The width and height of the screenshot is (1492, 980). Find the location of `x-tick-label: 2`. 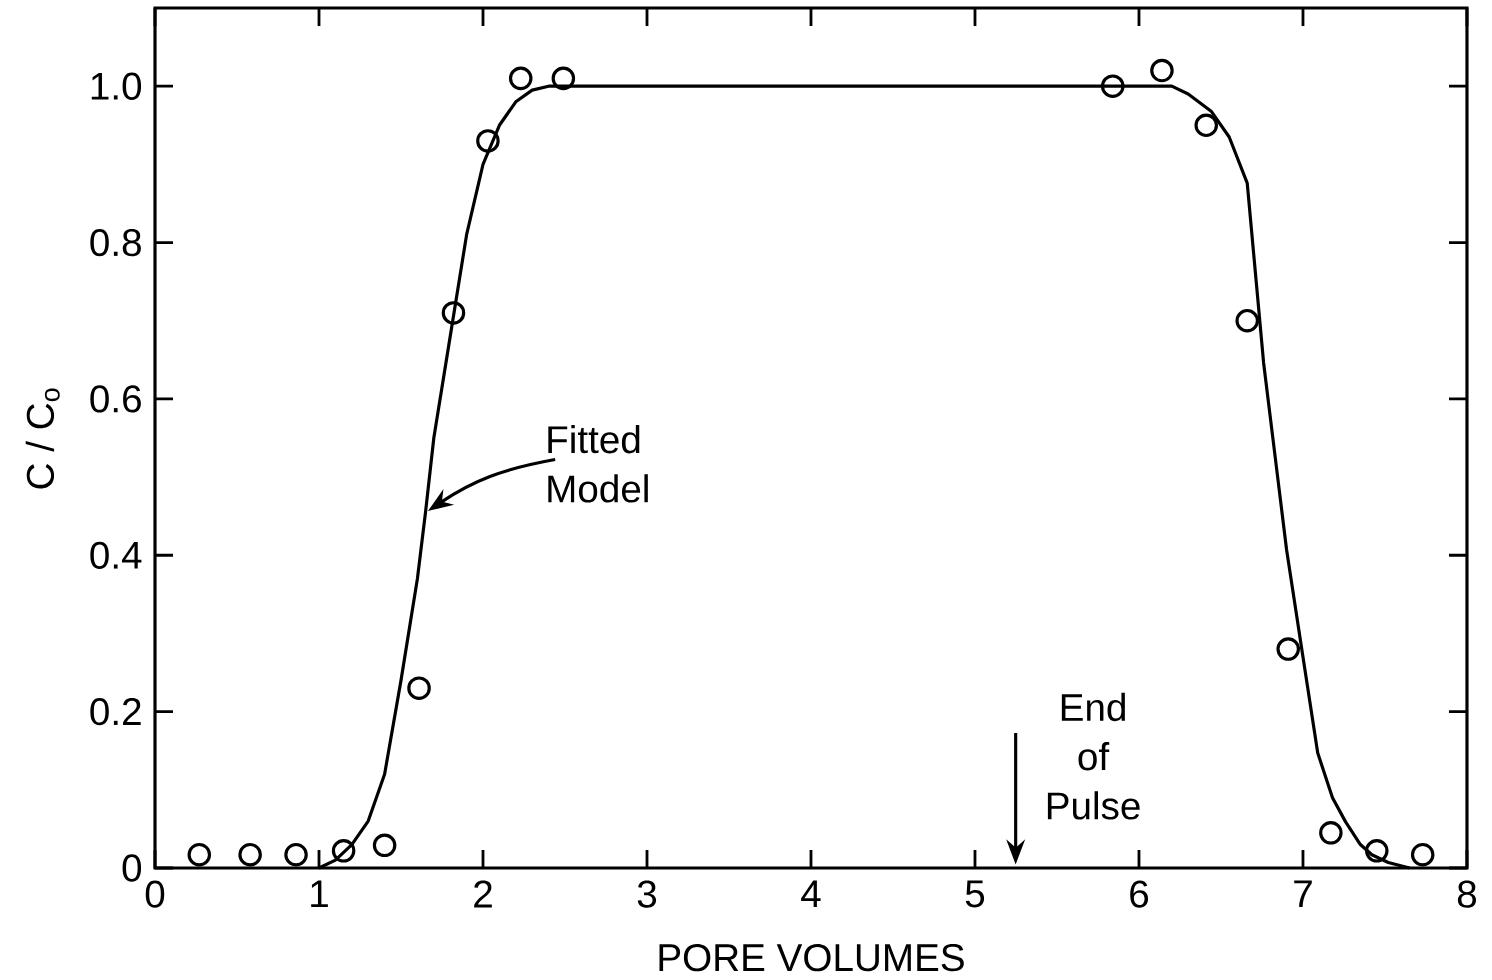

x-tick-label: 2 is located at coordinates (483, 894).